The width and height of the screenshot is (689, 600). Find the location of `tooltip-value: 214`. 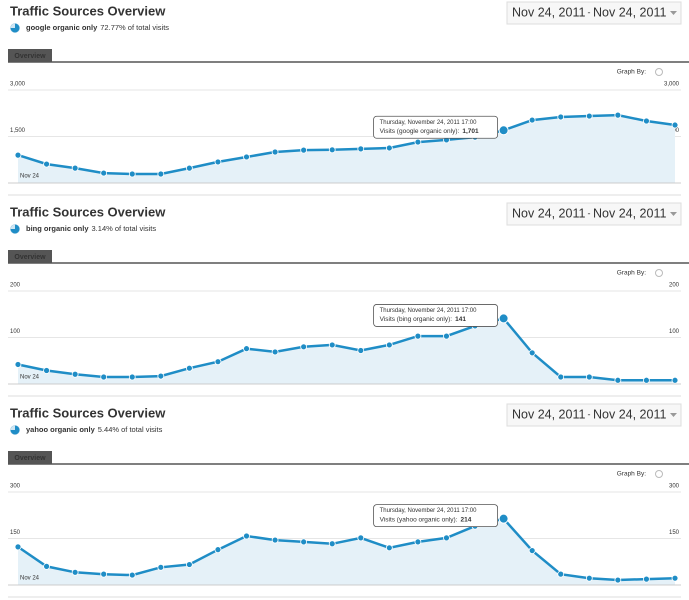

tooltip-value: 214 is located at coordinates (466, 519).